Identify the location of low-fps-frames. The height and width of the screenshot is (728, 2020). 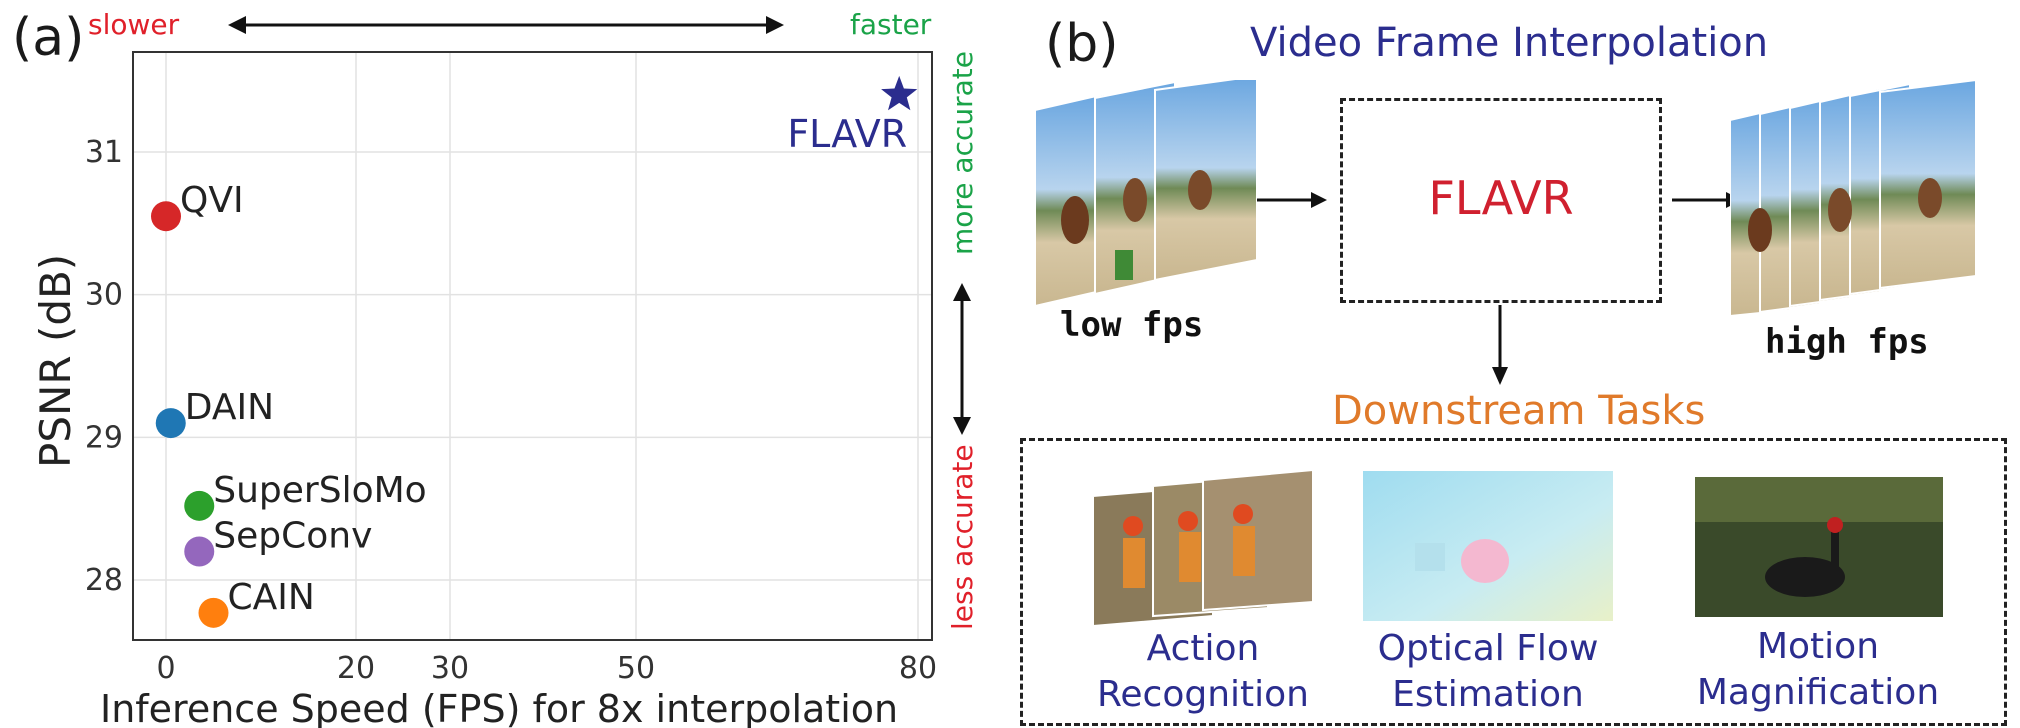
(1149, 192).